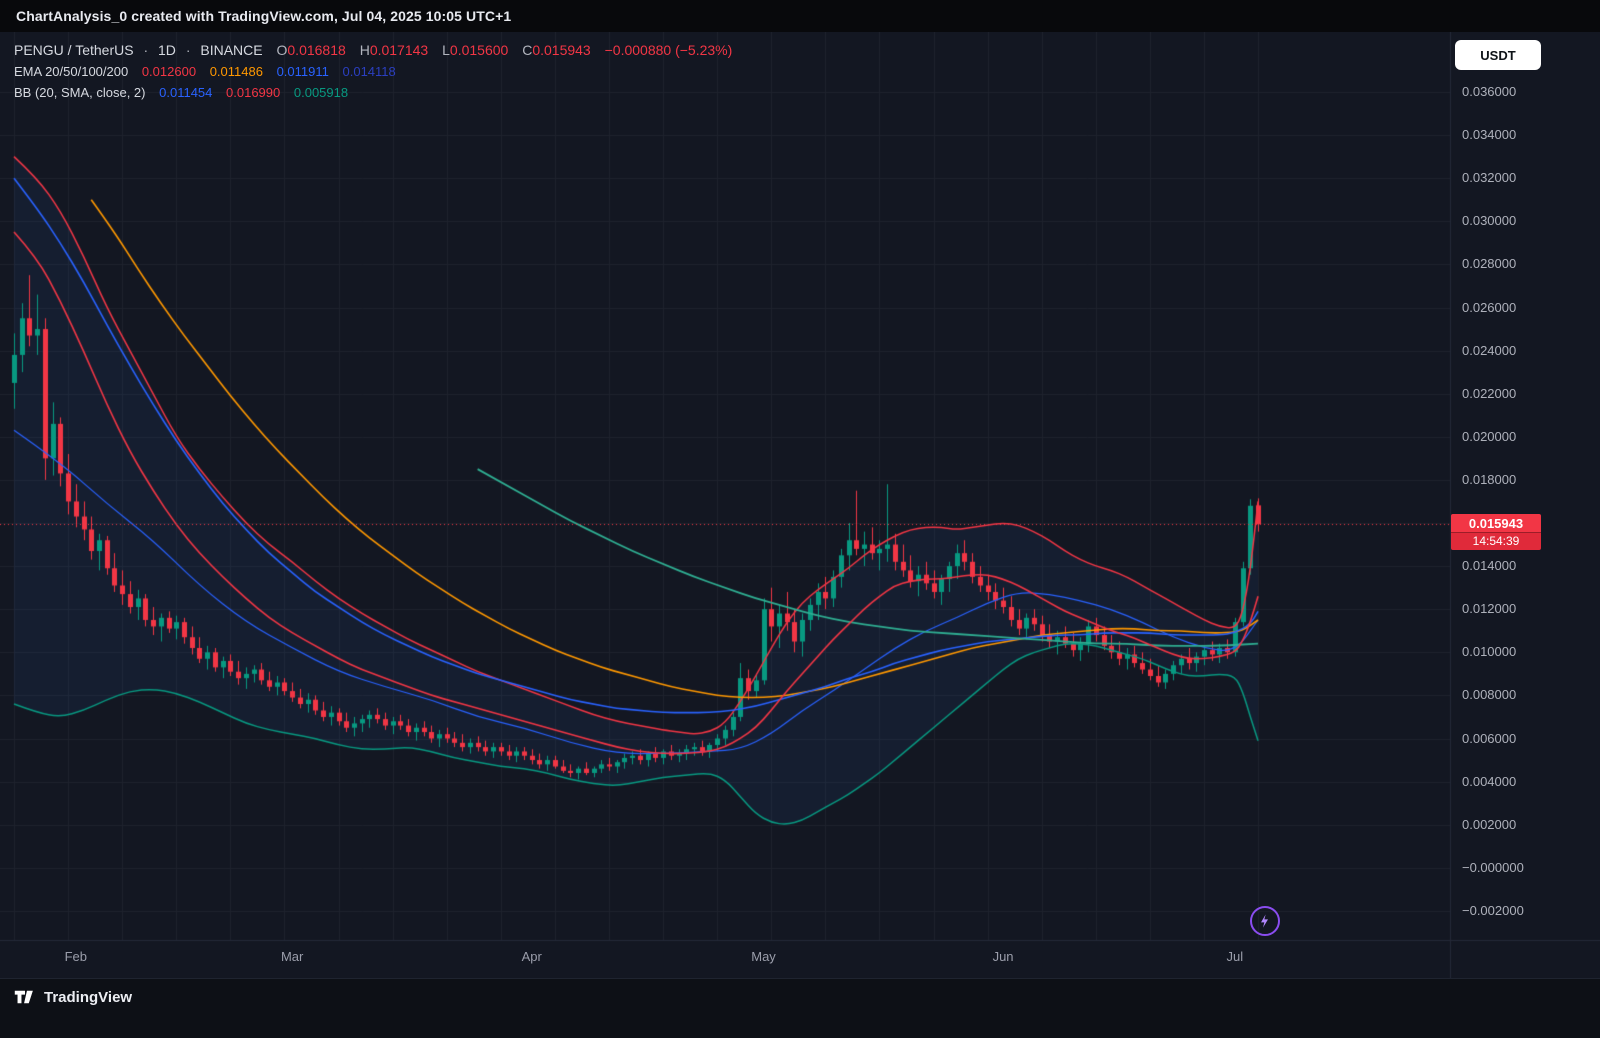  What do you see at coordinates (399, 50) in the screenshot?
I see `high-value: 0.017143` at bounding box center [399, 50].